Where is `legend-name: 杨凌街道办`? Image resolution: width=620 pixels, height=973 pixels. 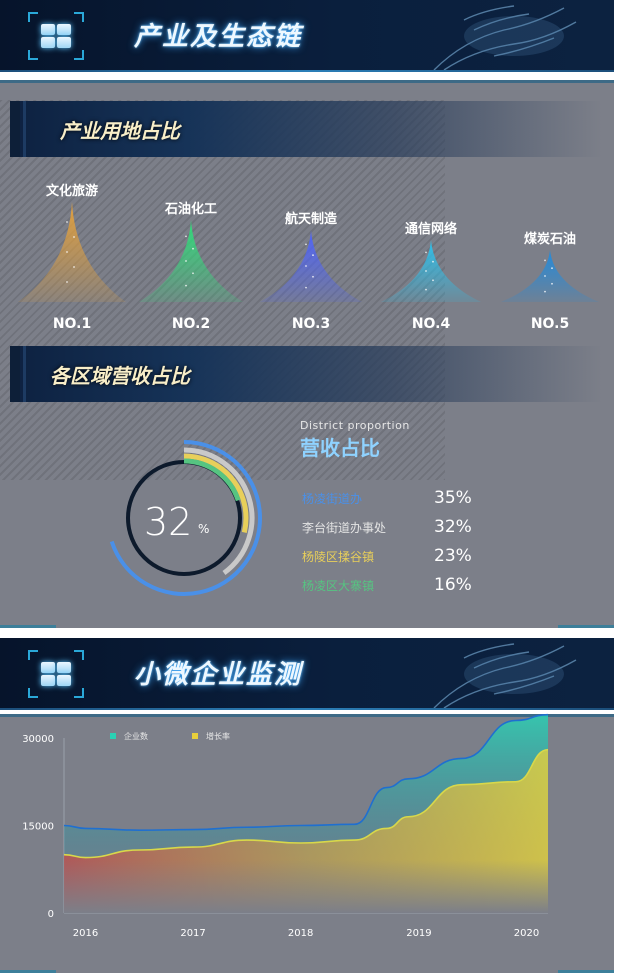
legend-name: 杨凌街道办 is located at coordinates (332, 499).